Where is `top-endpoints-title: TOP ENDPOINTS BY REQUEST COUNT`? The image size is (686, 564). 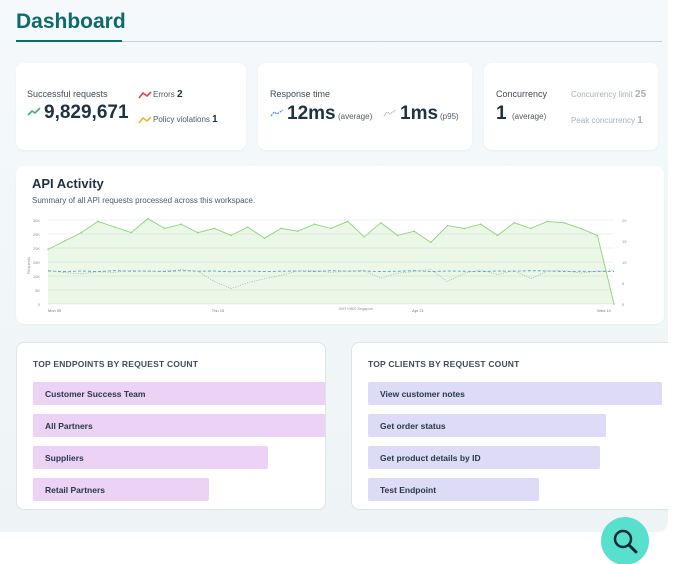
top-endpoints-title: TOP ENDPOINTS BY REQUEST COUNT is located at coordinates (116, 364).